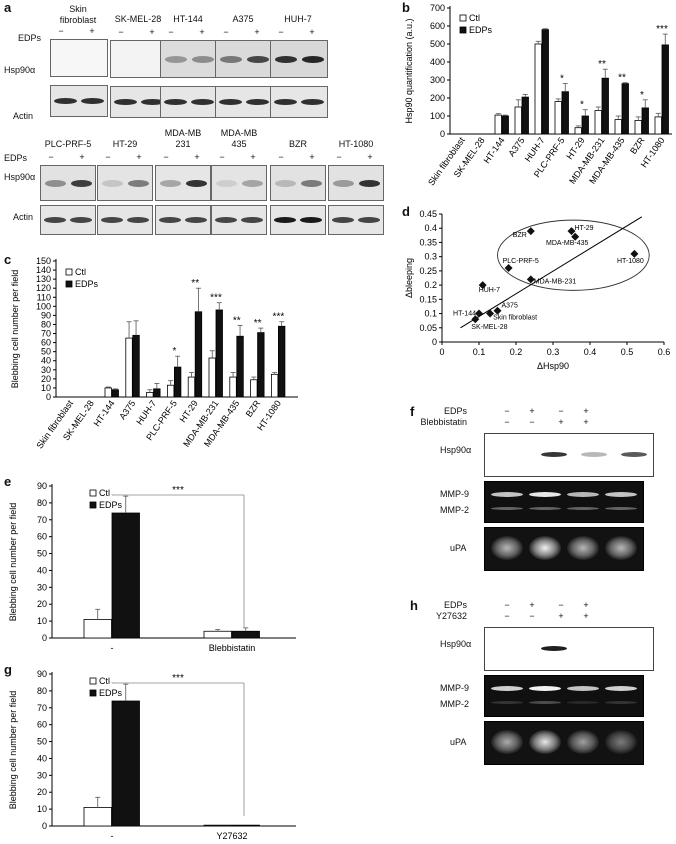 The width and height of the screenshot is (676, 844). Describe the element at coordinates (43, 261) in the screenshot. I see `y-tick-label: 150` at that location.